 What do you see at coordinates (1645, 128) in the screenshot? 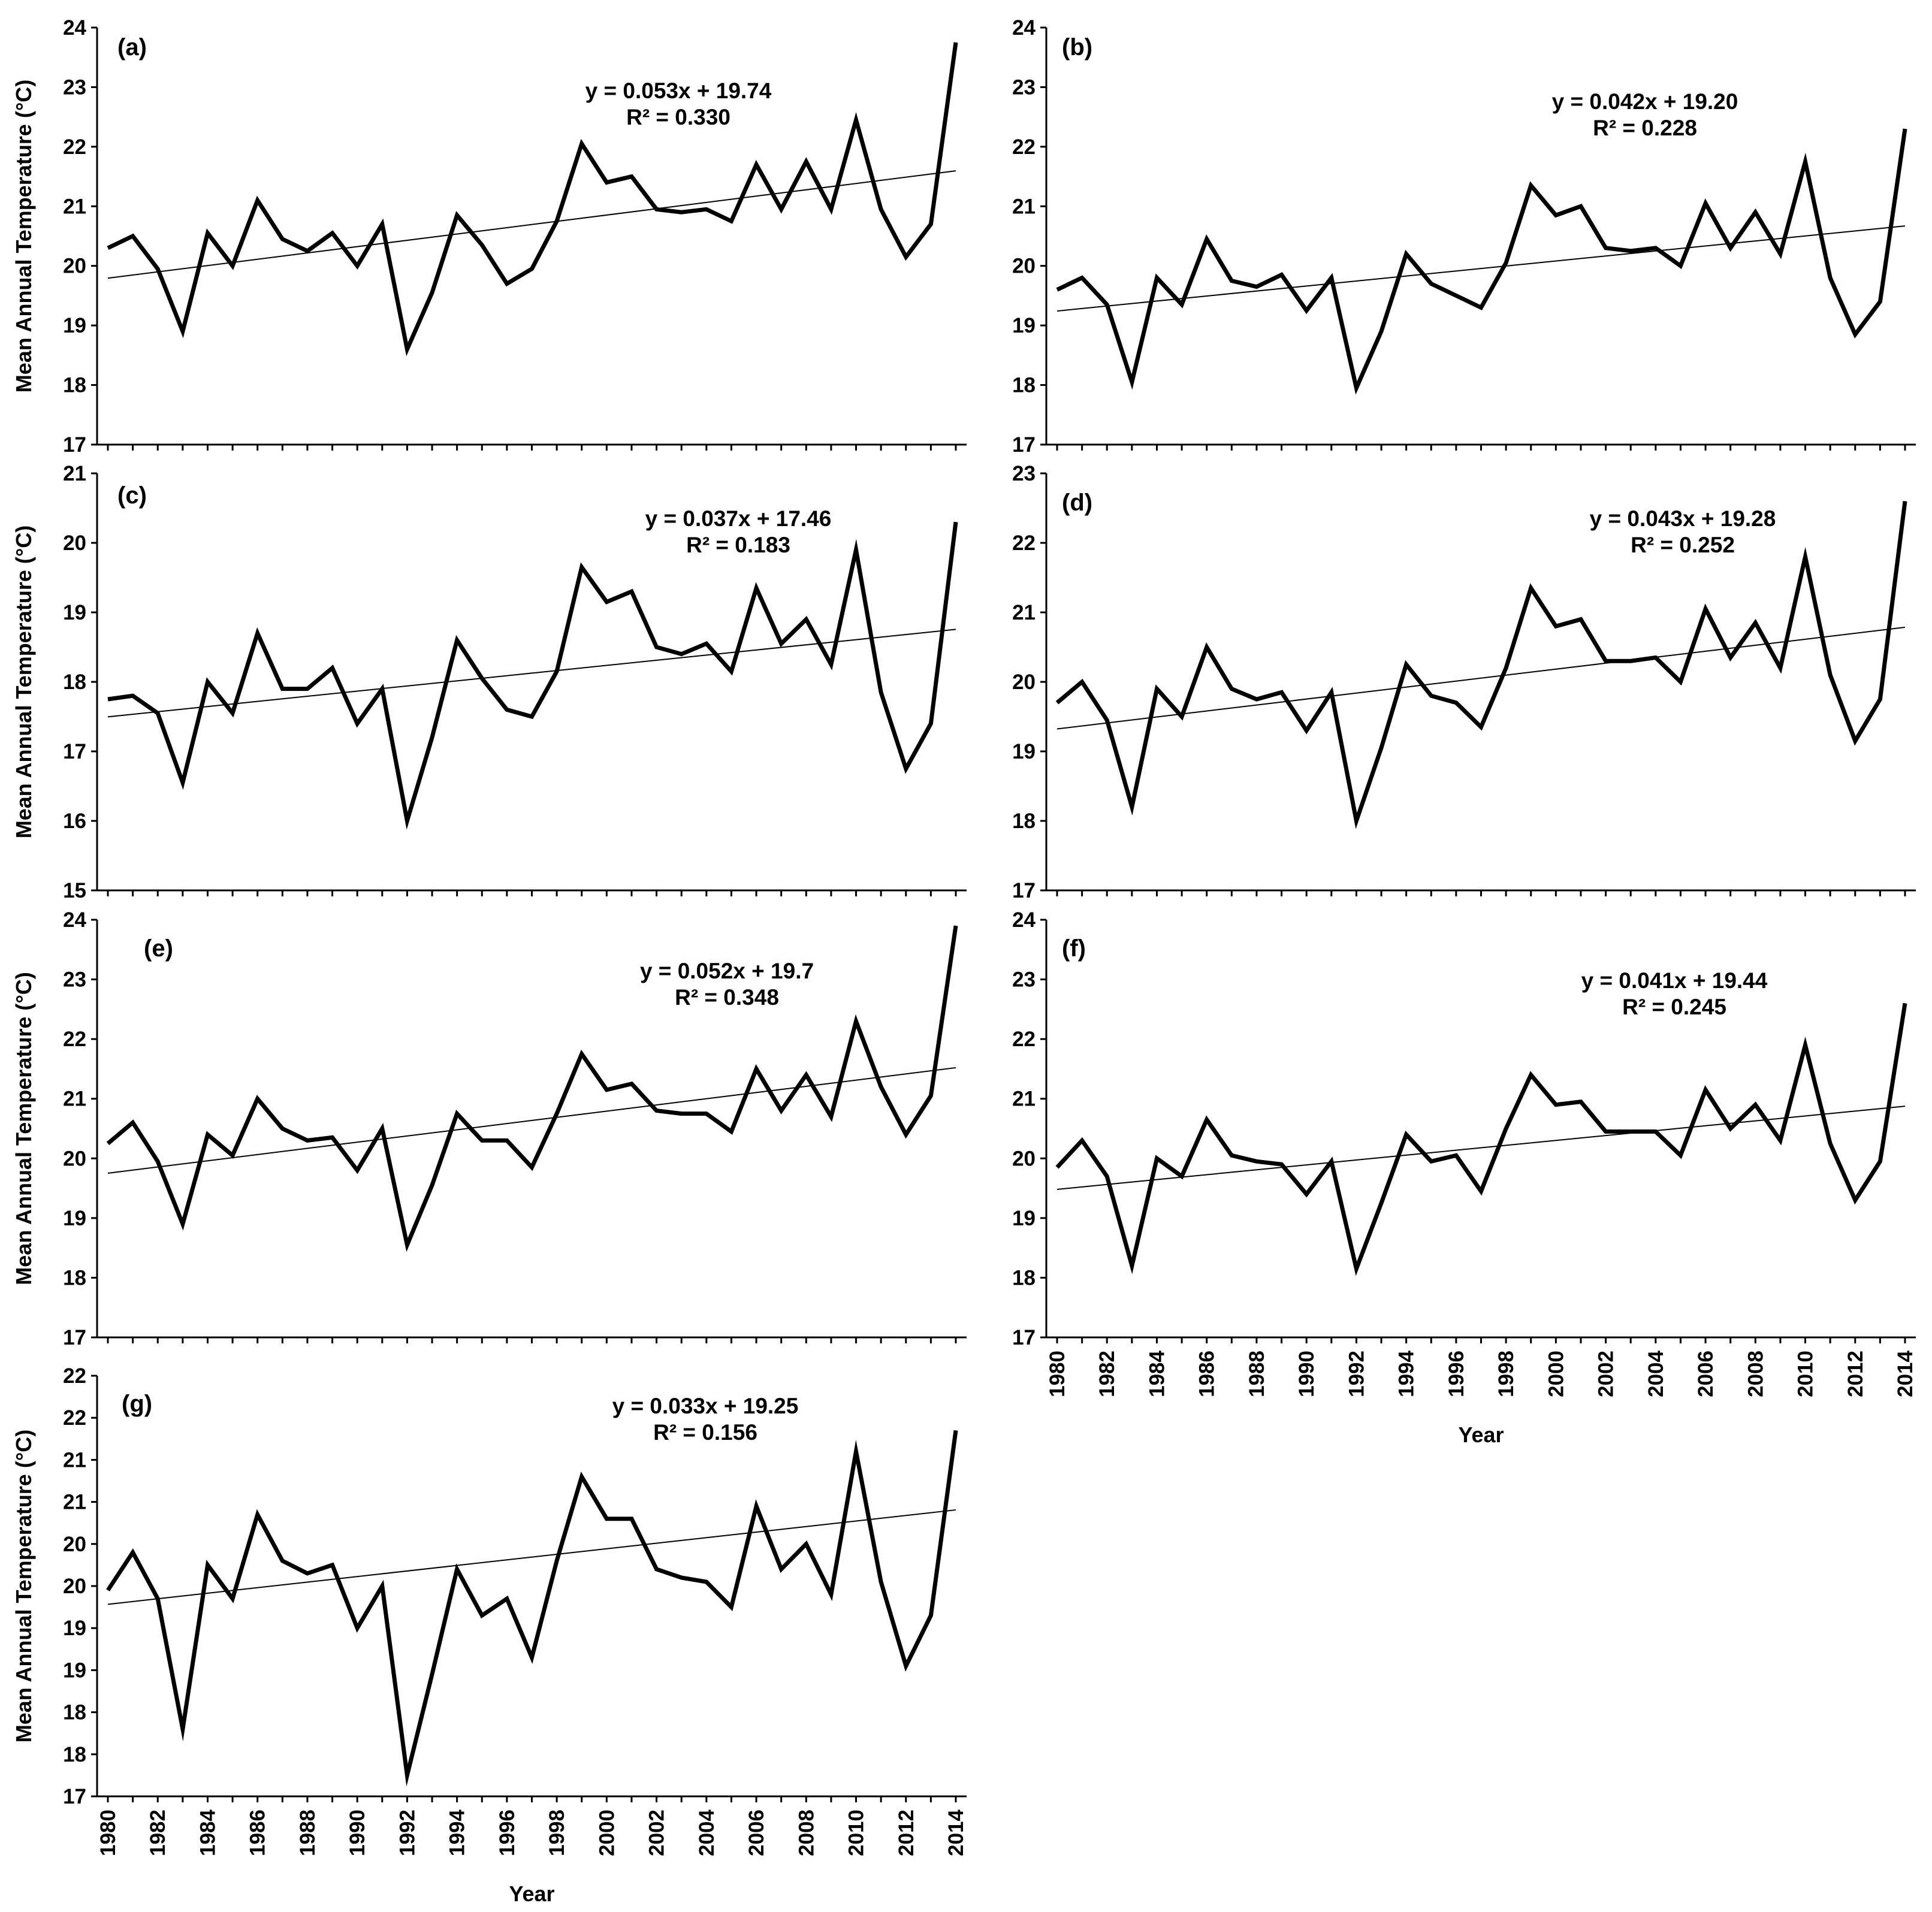
I see `r-squared: R² = 0.228` at bounding box center [1645, 128].